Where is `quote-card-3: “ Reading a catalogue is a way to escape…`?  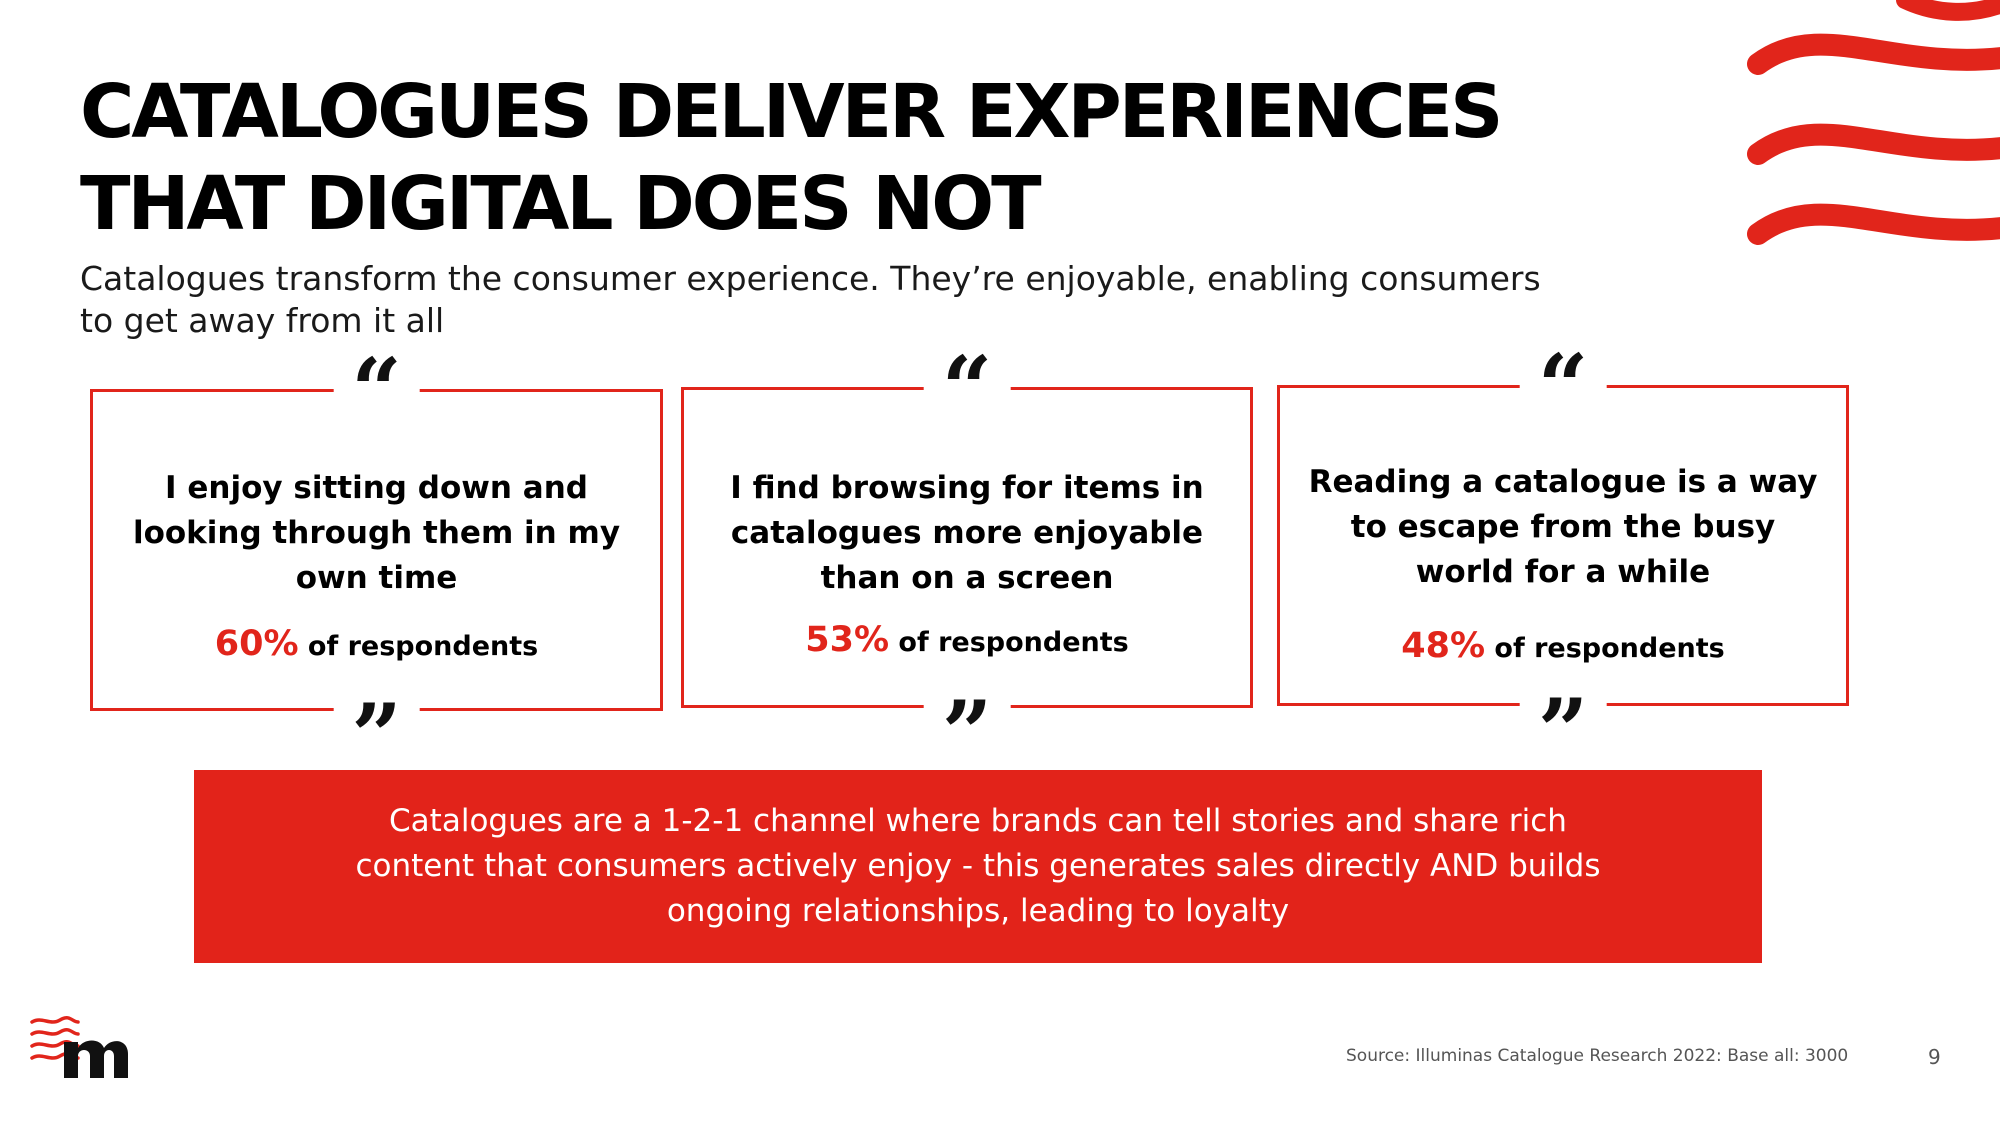
quote-card-3: “ Reading a catalogue is a way to escape… is located at coordinates (1563, 558).